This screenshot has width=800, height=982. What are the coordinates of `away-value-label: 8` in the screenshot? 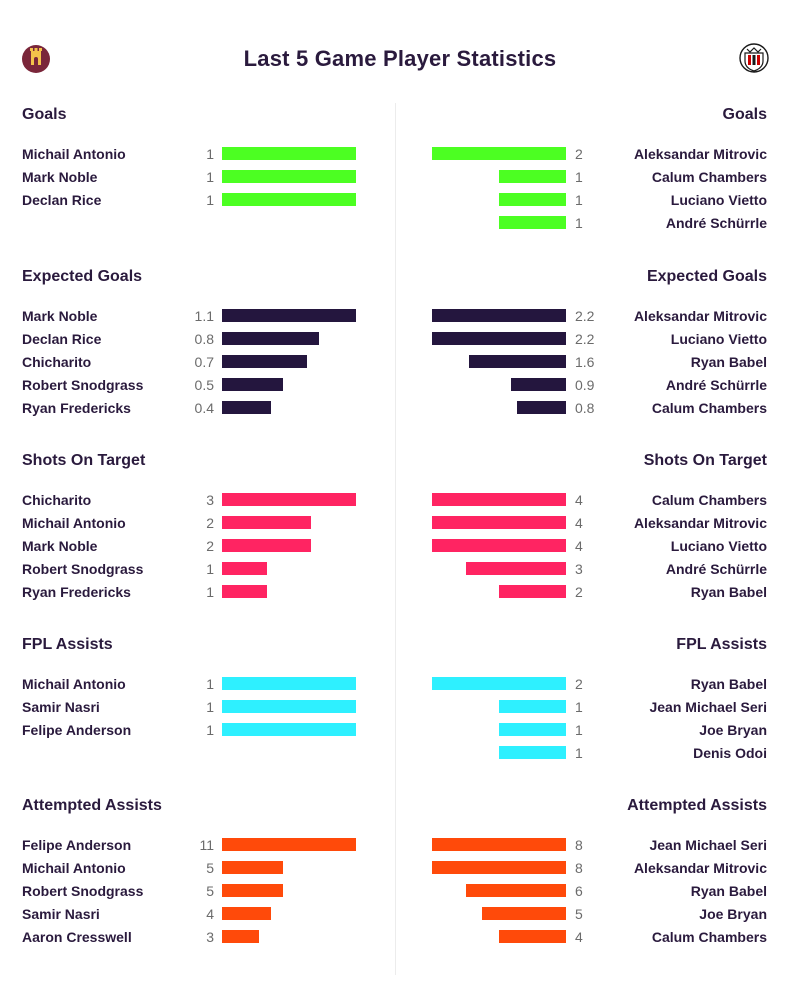 It's located at (579, 868).